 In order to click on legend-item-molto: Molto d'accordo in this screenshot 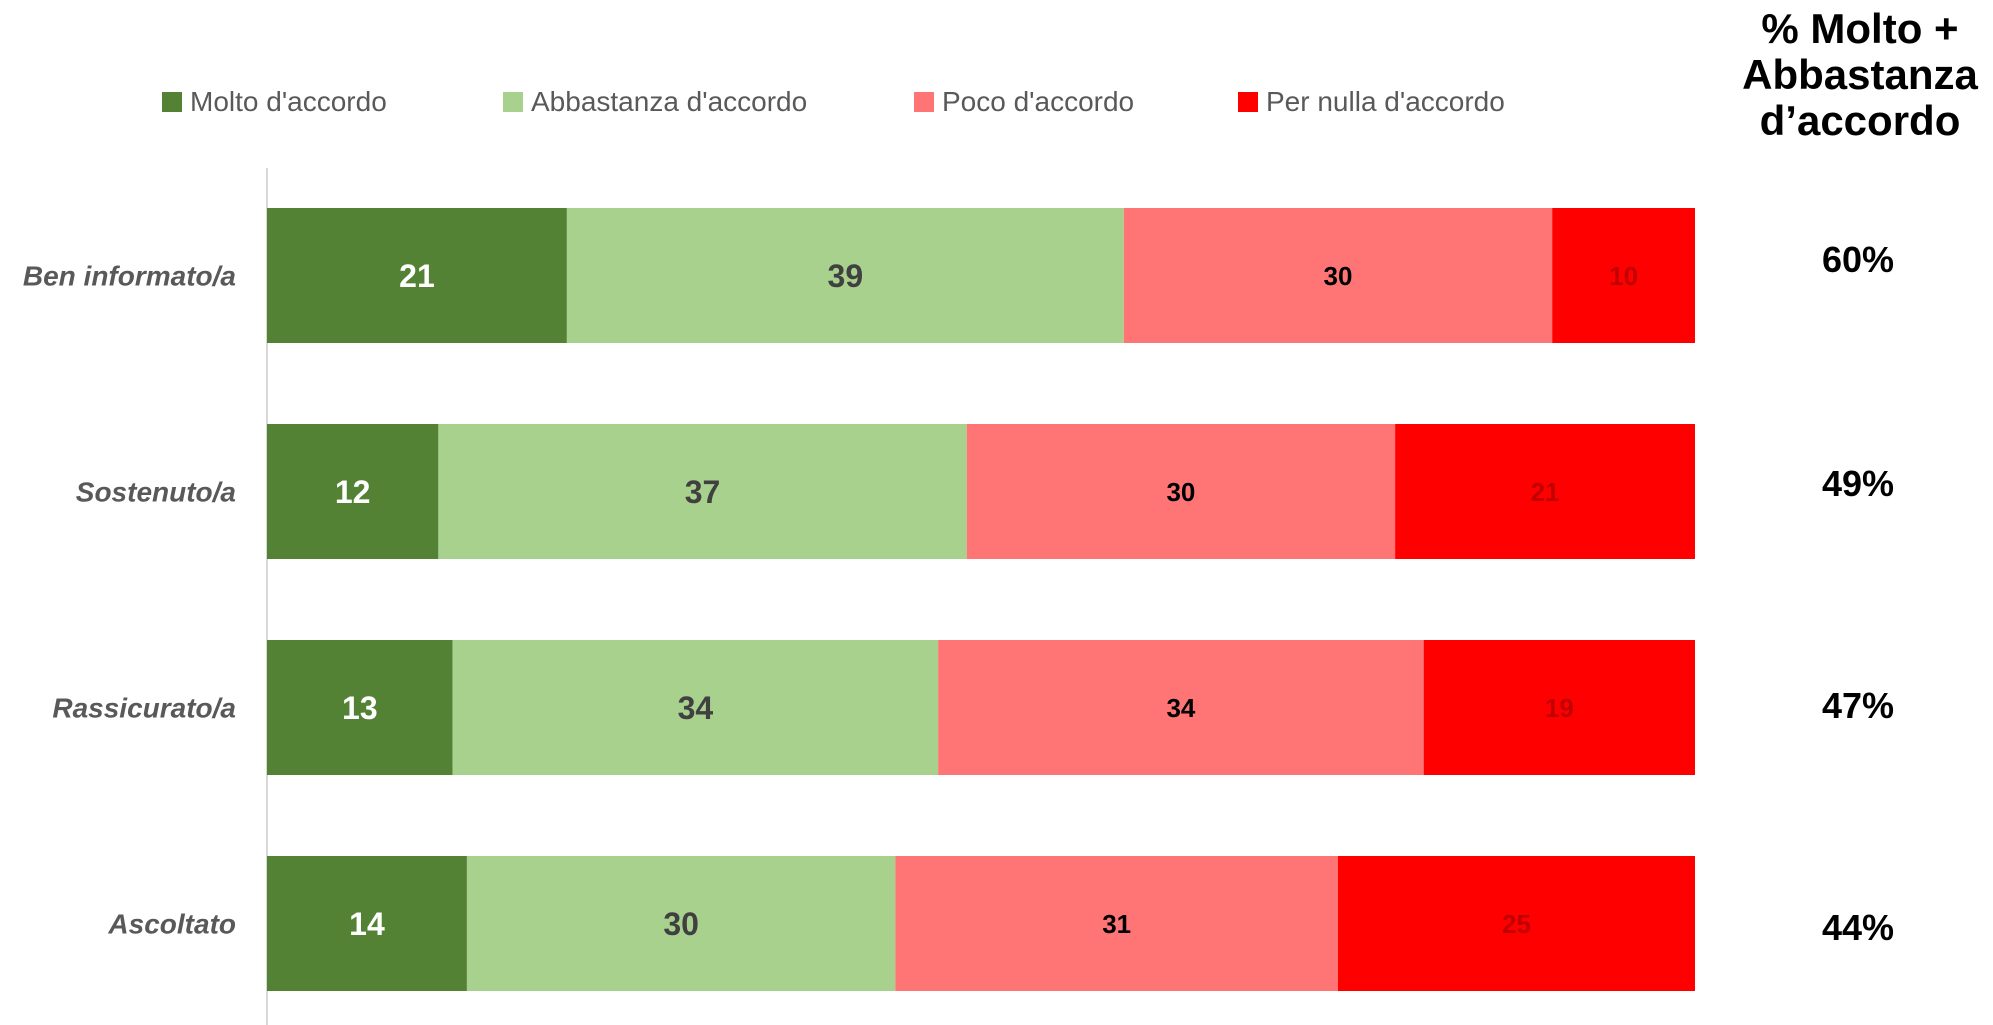, I will do `click(274, 102)`.